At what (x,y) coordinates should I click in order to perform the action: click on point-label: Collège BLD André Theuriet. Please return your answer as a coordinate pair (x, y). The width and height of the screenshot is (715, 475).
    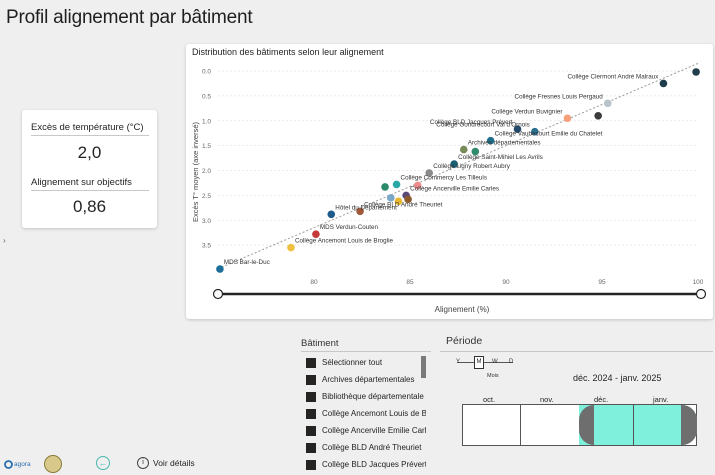
    Looking at the image, I should click on (403, 204).